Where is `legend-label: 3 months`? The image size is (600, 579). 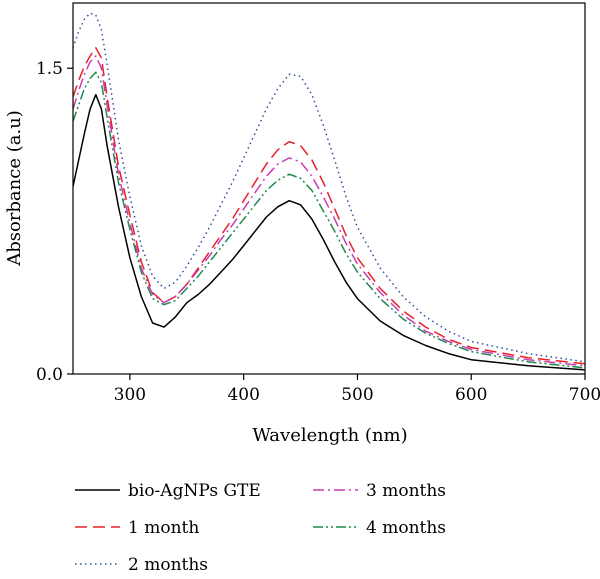
legend-label: 3 months is located at coordinates (406, 491).